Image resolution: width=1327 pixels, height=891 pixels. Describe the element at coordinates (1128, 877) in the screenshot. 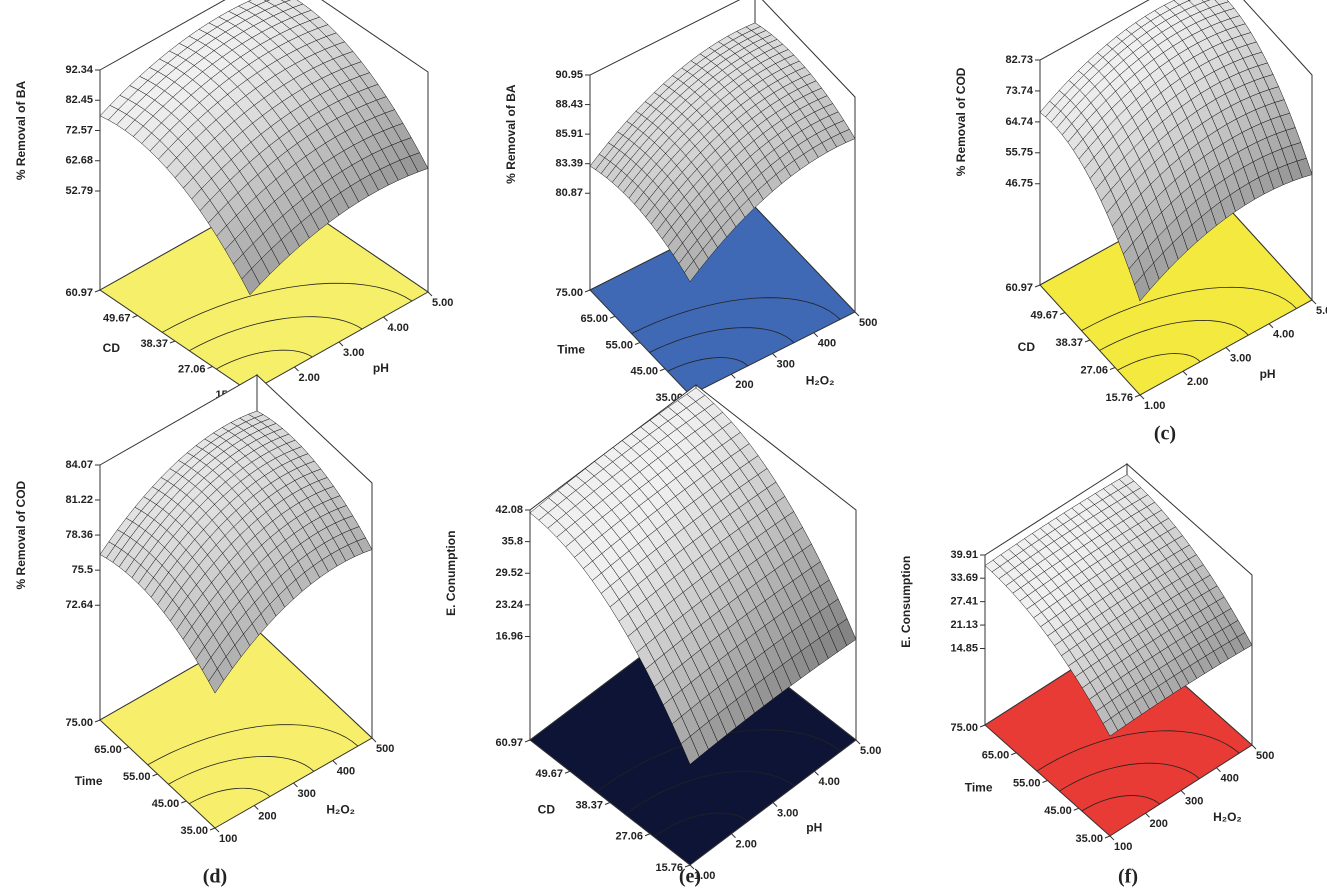

I see `caption: (f)` at that location.